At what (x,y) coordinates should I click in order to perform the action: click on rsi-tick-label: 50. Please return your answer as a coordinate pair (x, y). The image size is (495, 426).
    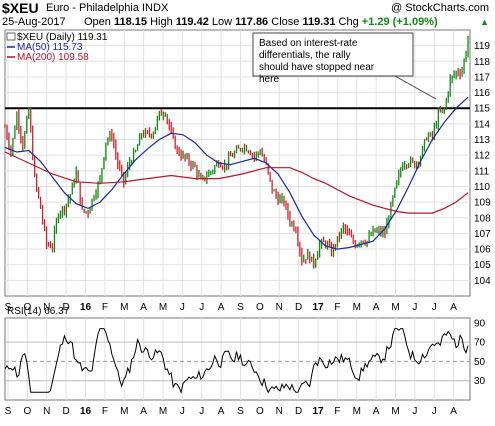
    Looking at the image, I should click on (480, 362).